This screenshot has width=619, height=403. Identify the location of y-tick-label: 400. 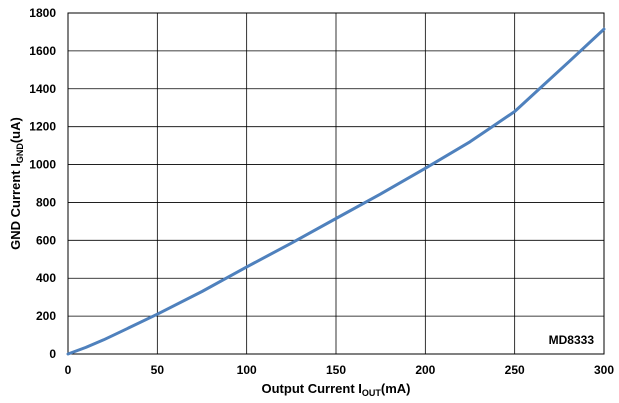
(46, 278).